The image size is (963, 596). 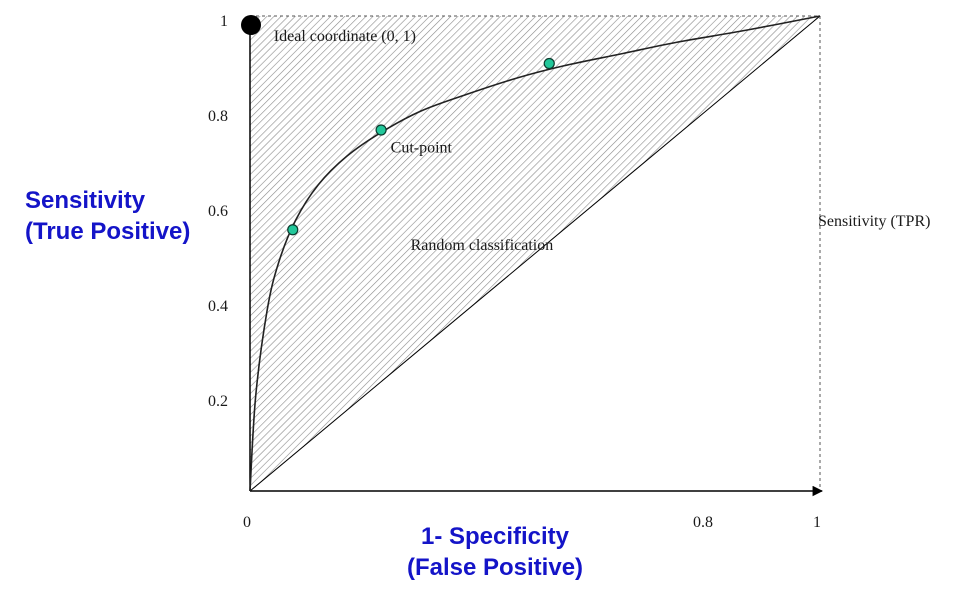 I want to click on chart-annotation: Ideal coordinate (0, 1), so click(x=345, y=36).